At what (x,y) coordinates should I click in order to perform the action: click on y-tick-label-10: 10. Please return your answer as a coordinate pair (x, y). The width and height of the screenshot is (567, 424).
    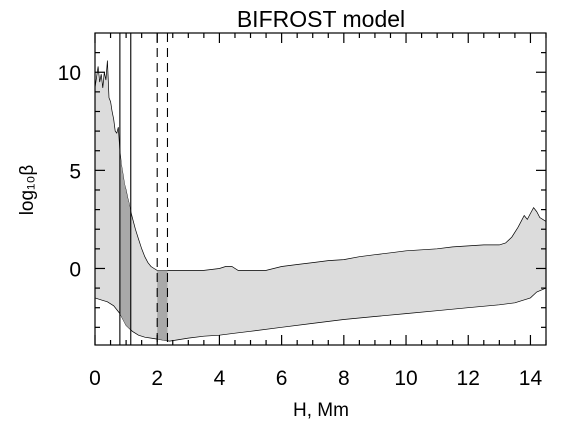
    Looking at the image, I should click on (69, 73).